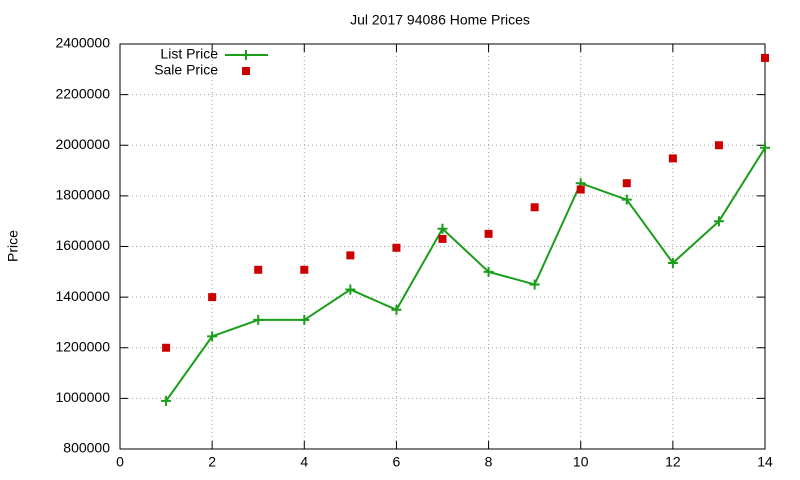 The width and height of the screenshot is (800, 480). What do you see at coordinates (186, 70) in the screenshot?
I see `legend-label: Sale Price` at bounding box center [186, 70].